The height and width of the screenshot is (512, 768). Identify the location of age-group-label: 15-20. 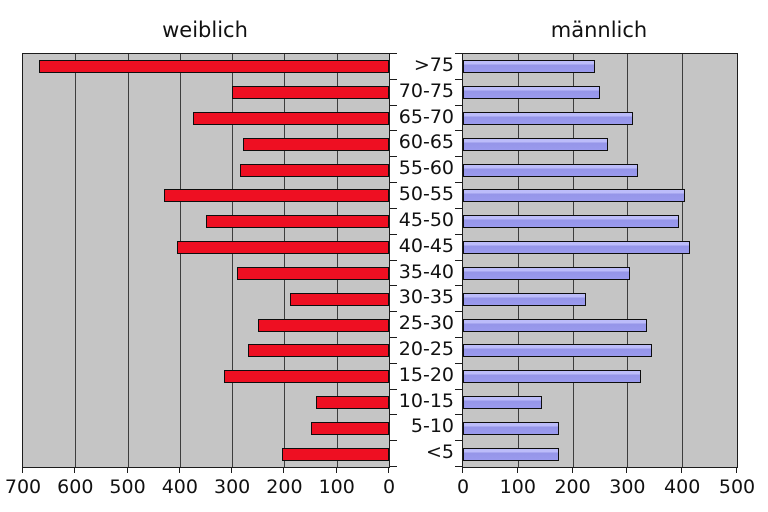
(426, 374).